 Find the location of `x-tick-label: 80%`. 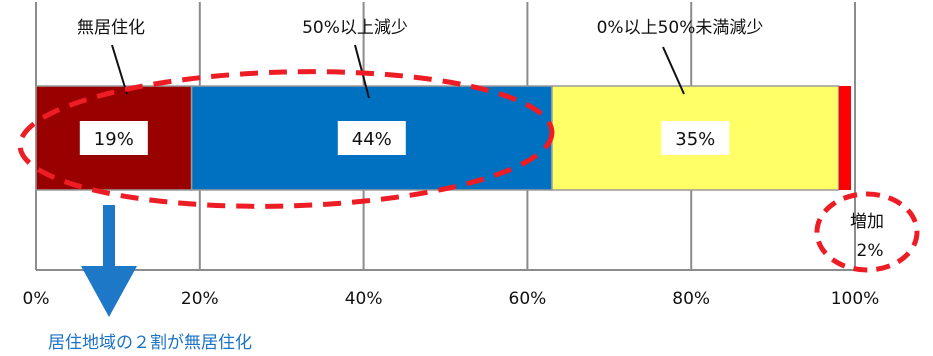

x-tick-label: 80% is located at coordinates (691, 299).